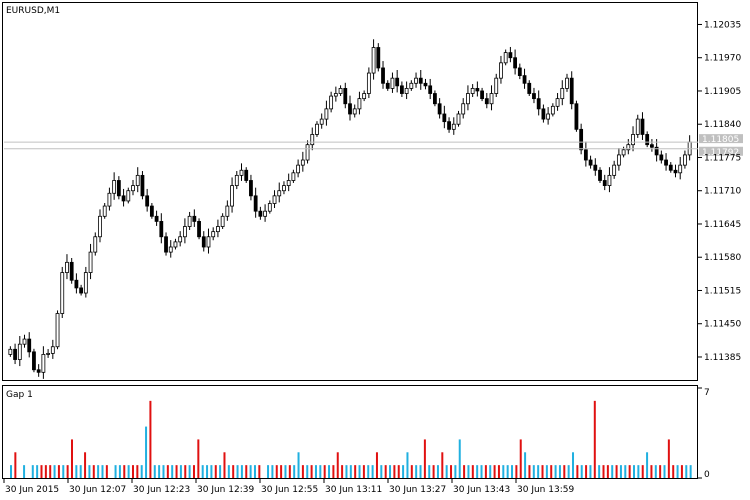 The width and height of the screenshot is (750, 500). I want to click on price-lines: 1.11805 1.11792, so click(373, 146).